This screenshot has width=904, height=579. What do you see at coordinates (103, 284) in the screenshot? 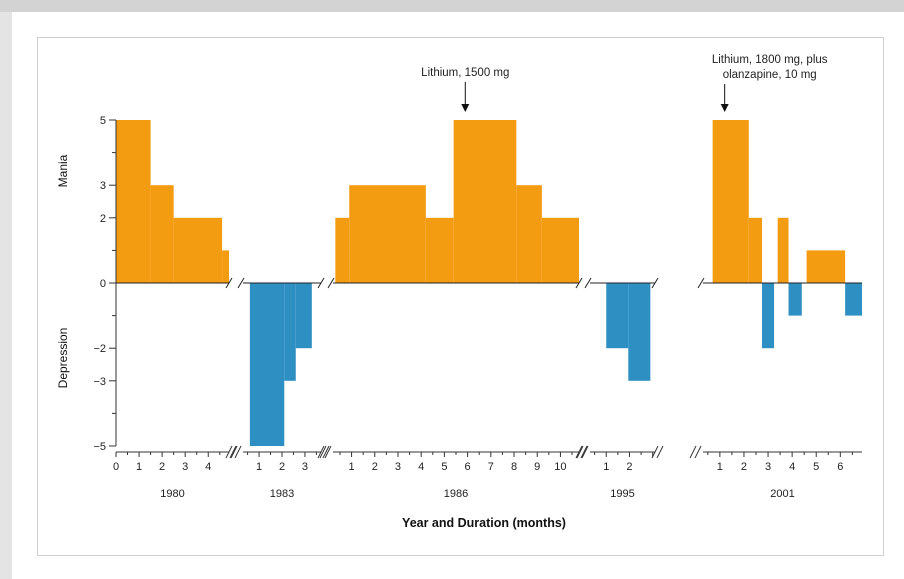
I see `y-tick-label: 0` at bounding box center [103, 284].